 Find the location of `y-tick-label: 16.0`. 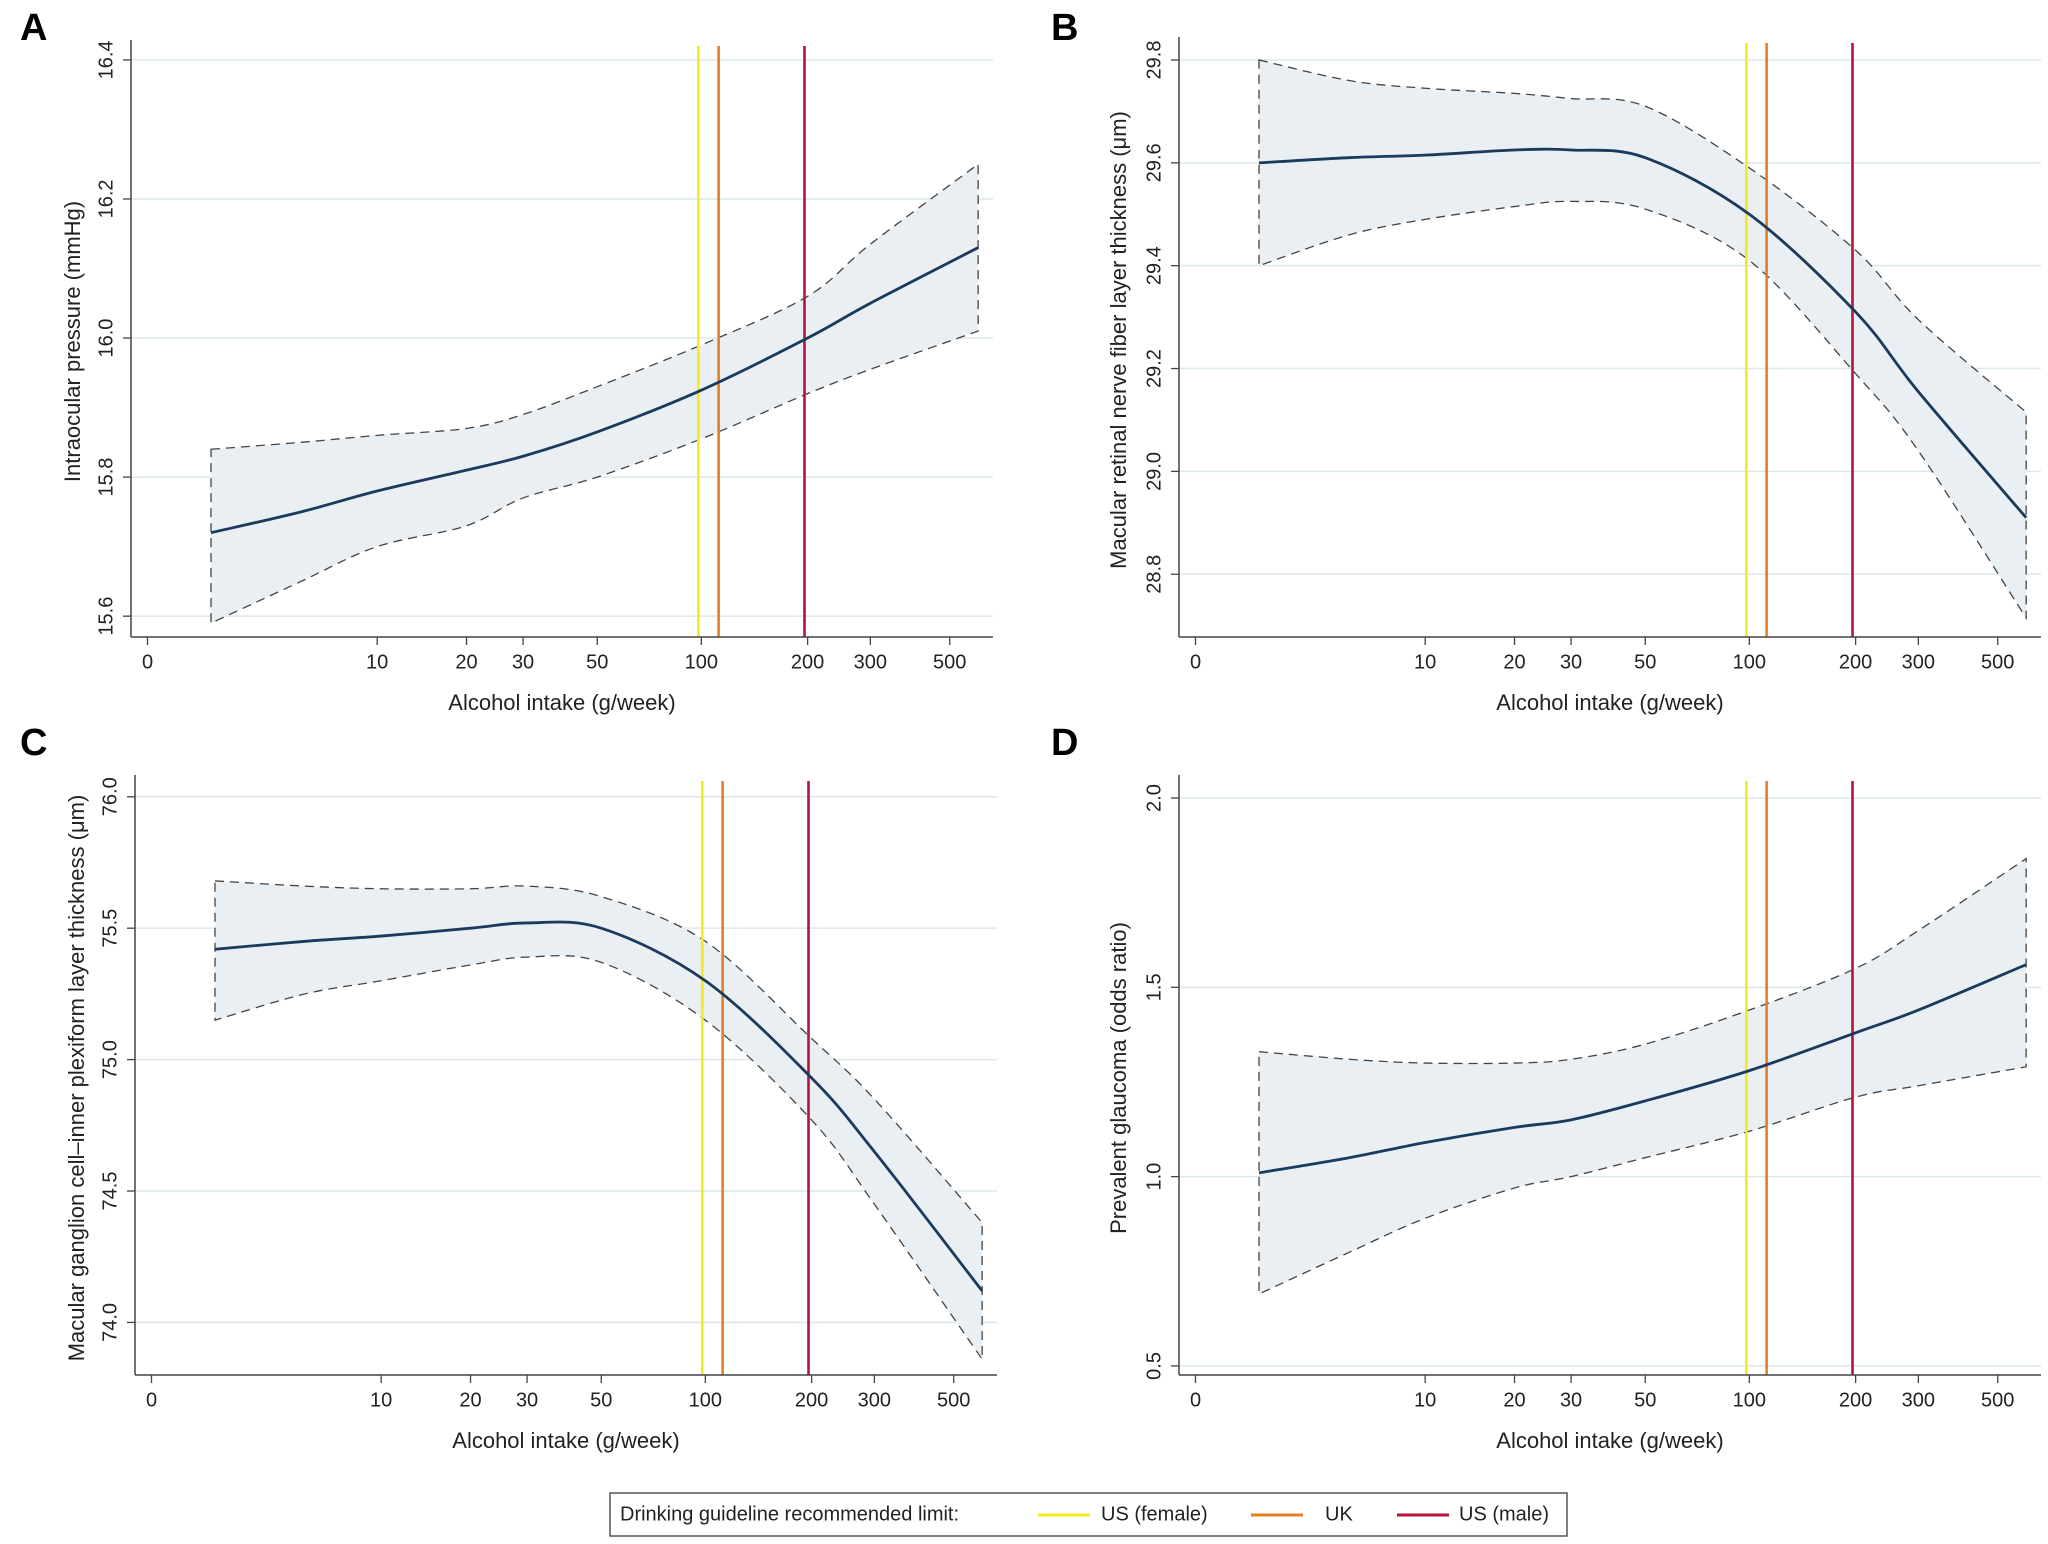

y-tick-label: 16.0 is located at coordinates (106, 338).